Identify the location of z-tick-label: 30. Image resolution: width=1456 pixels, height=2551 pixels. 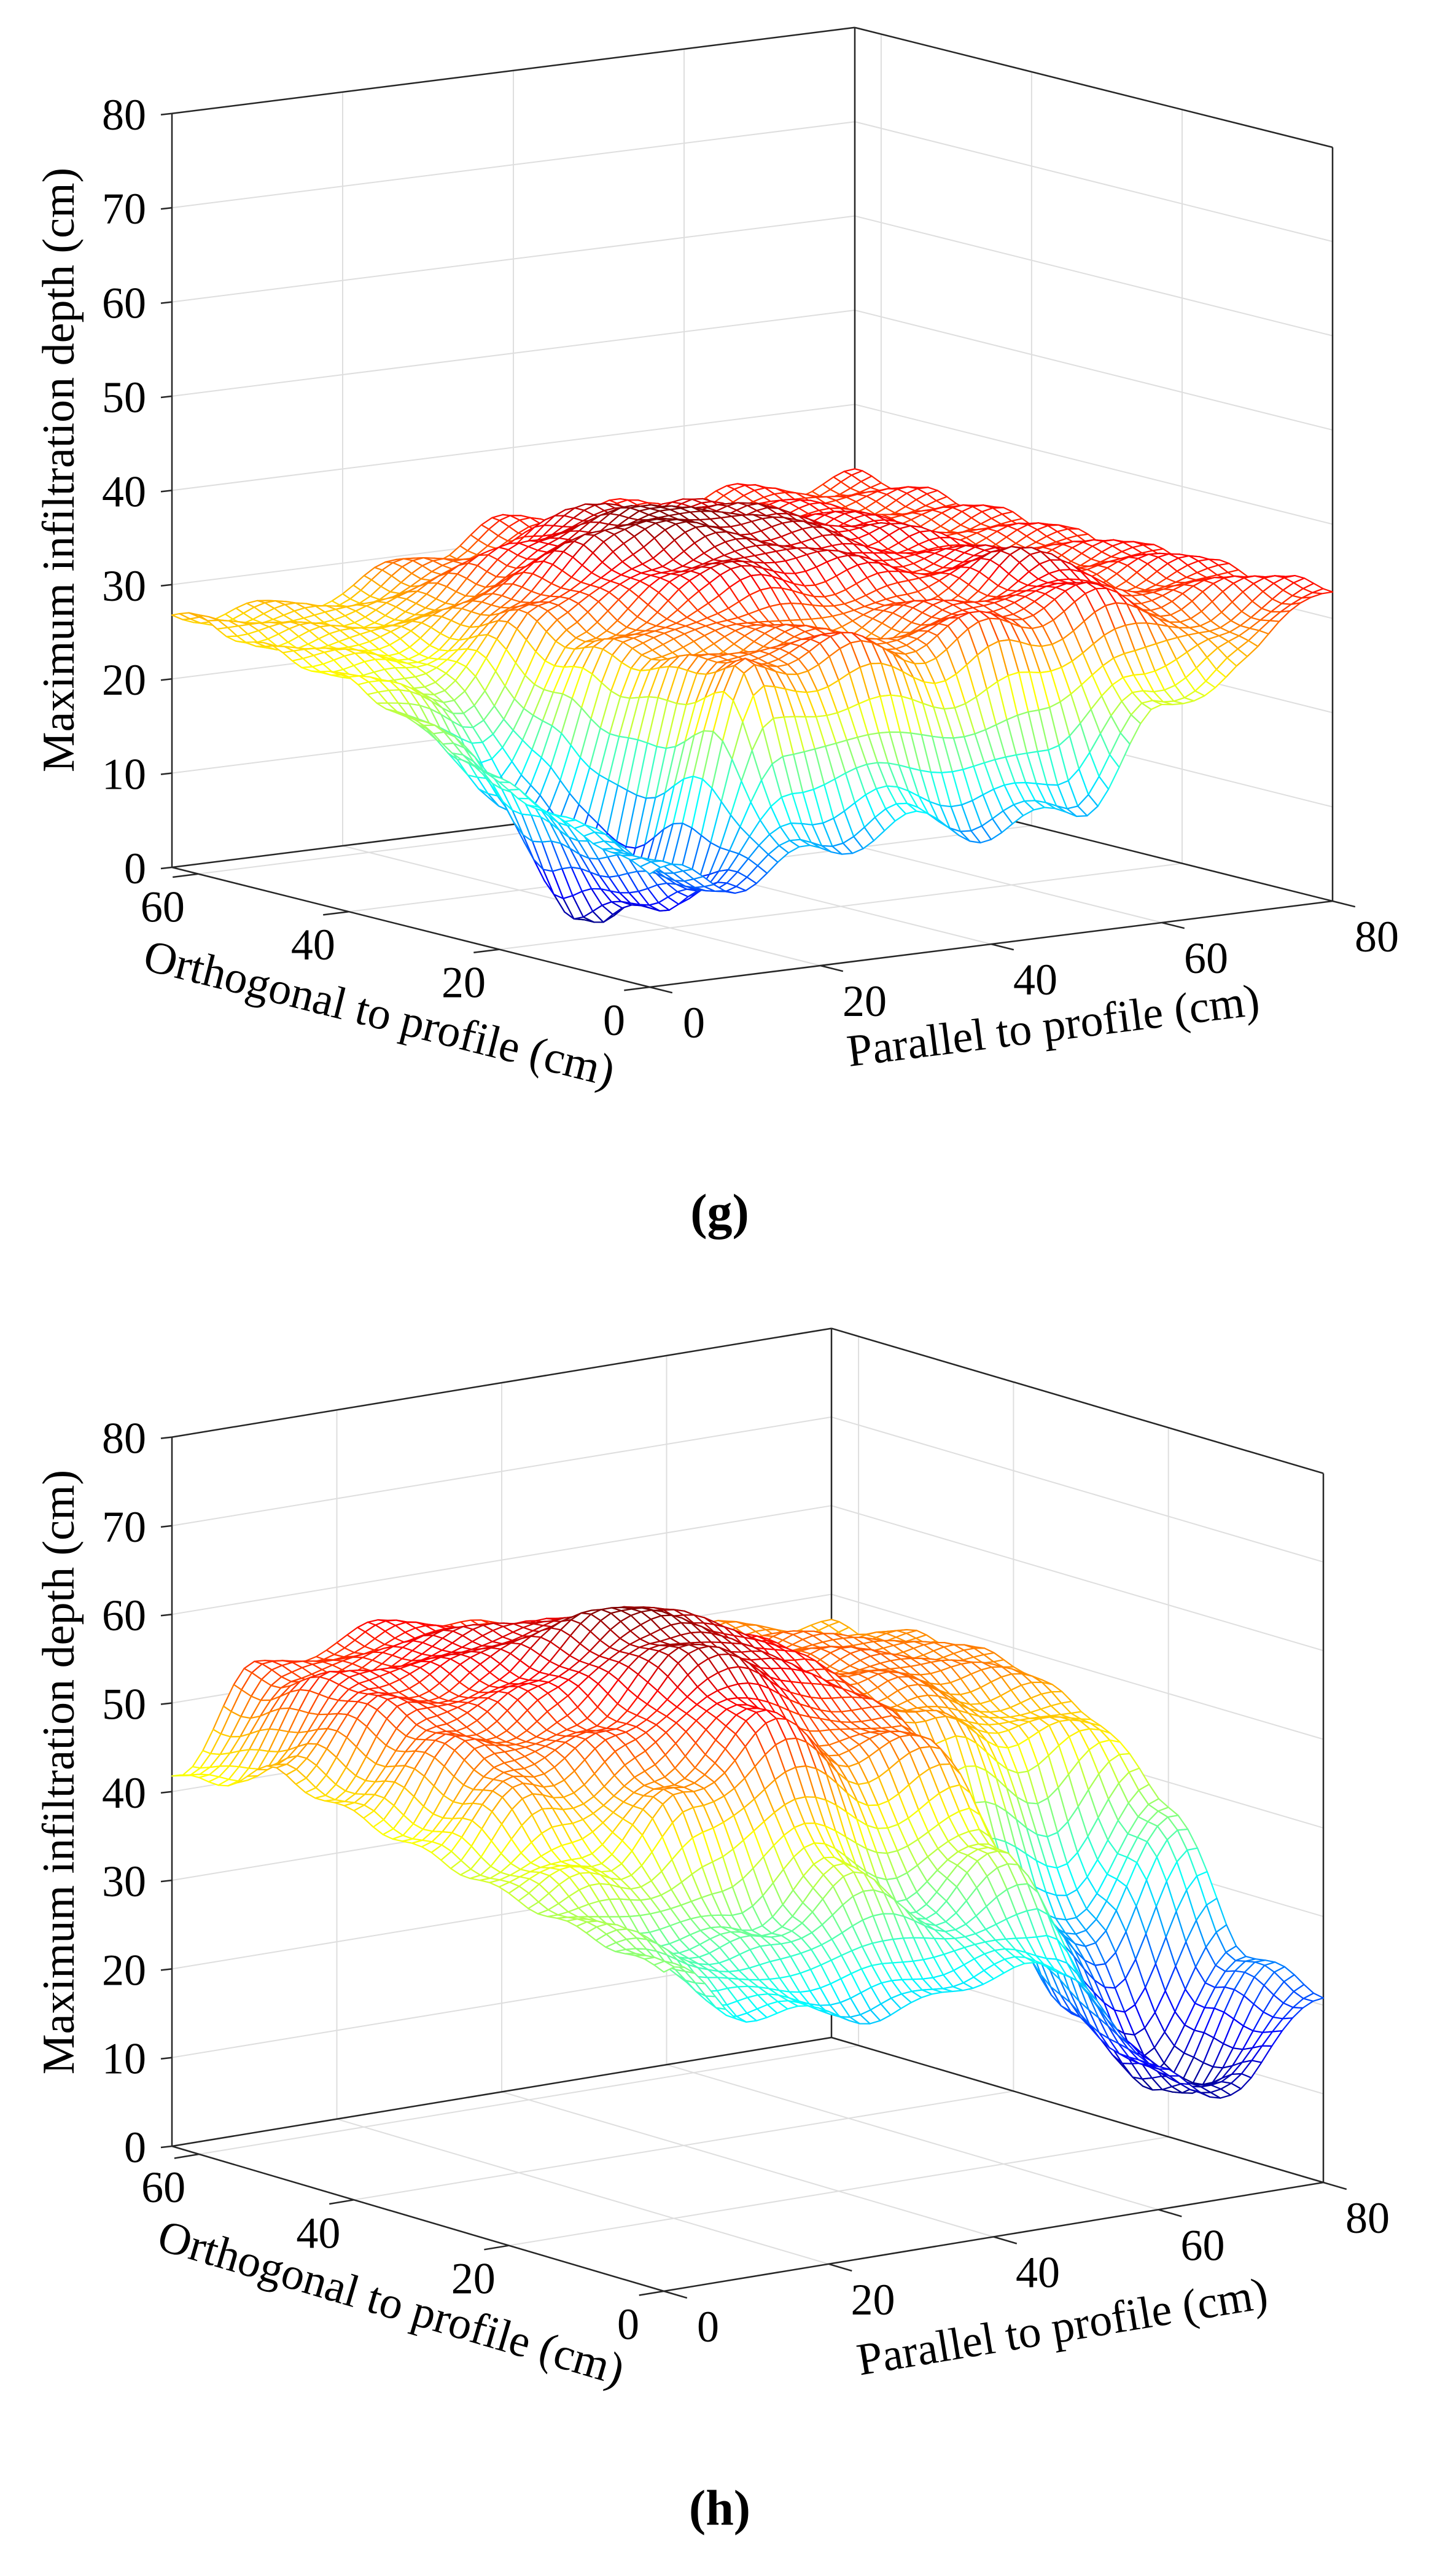
(124, 586).